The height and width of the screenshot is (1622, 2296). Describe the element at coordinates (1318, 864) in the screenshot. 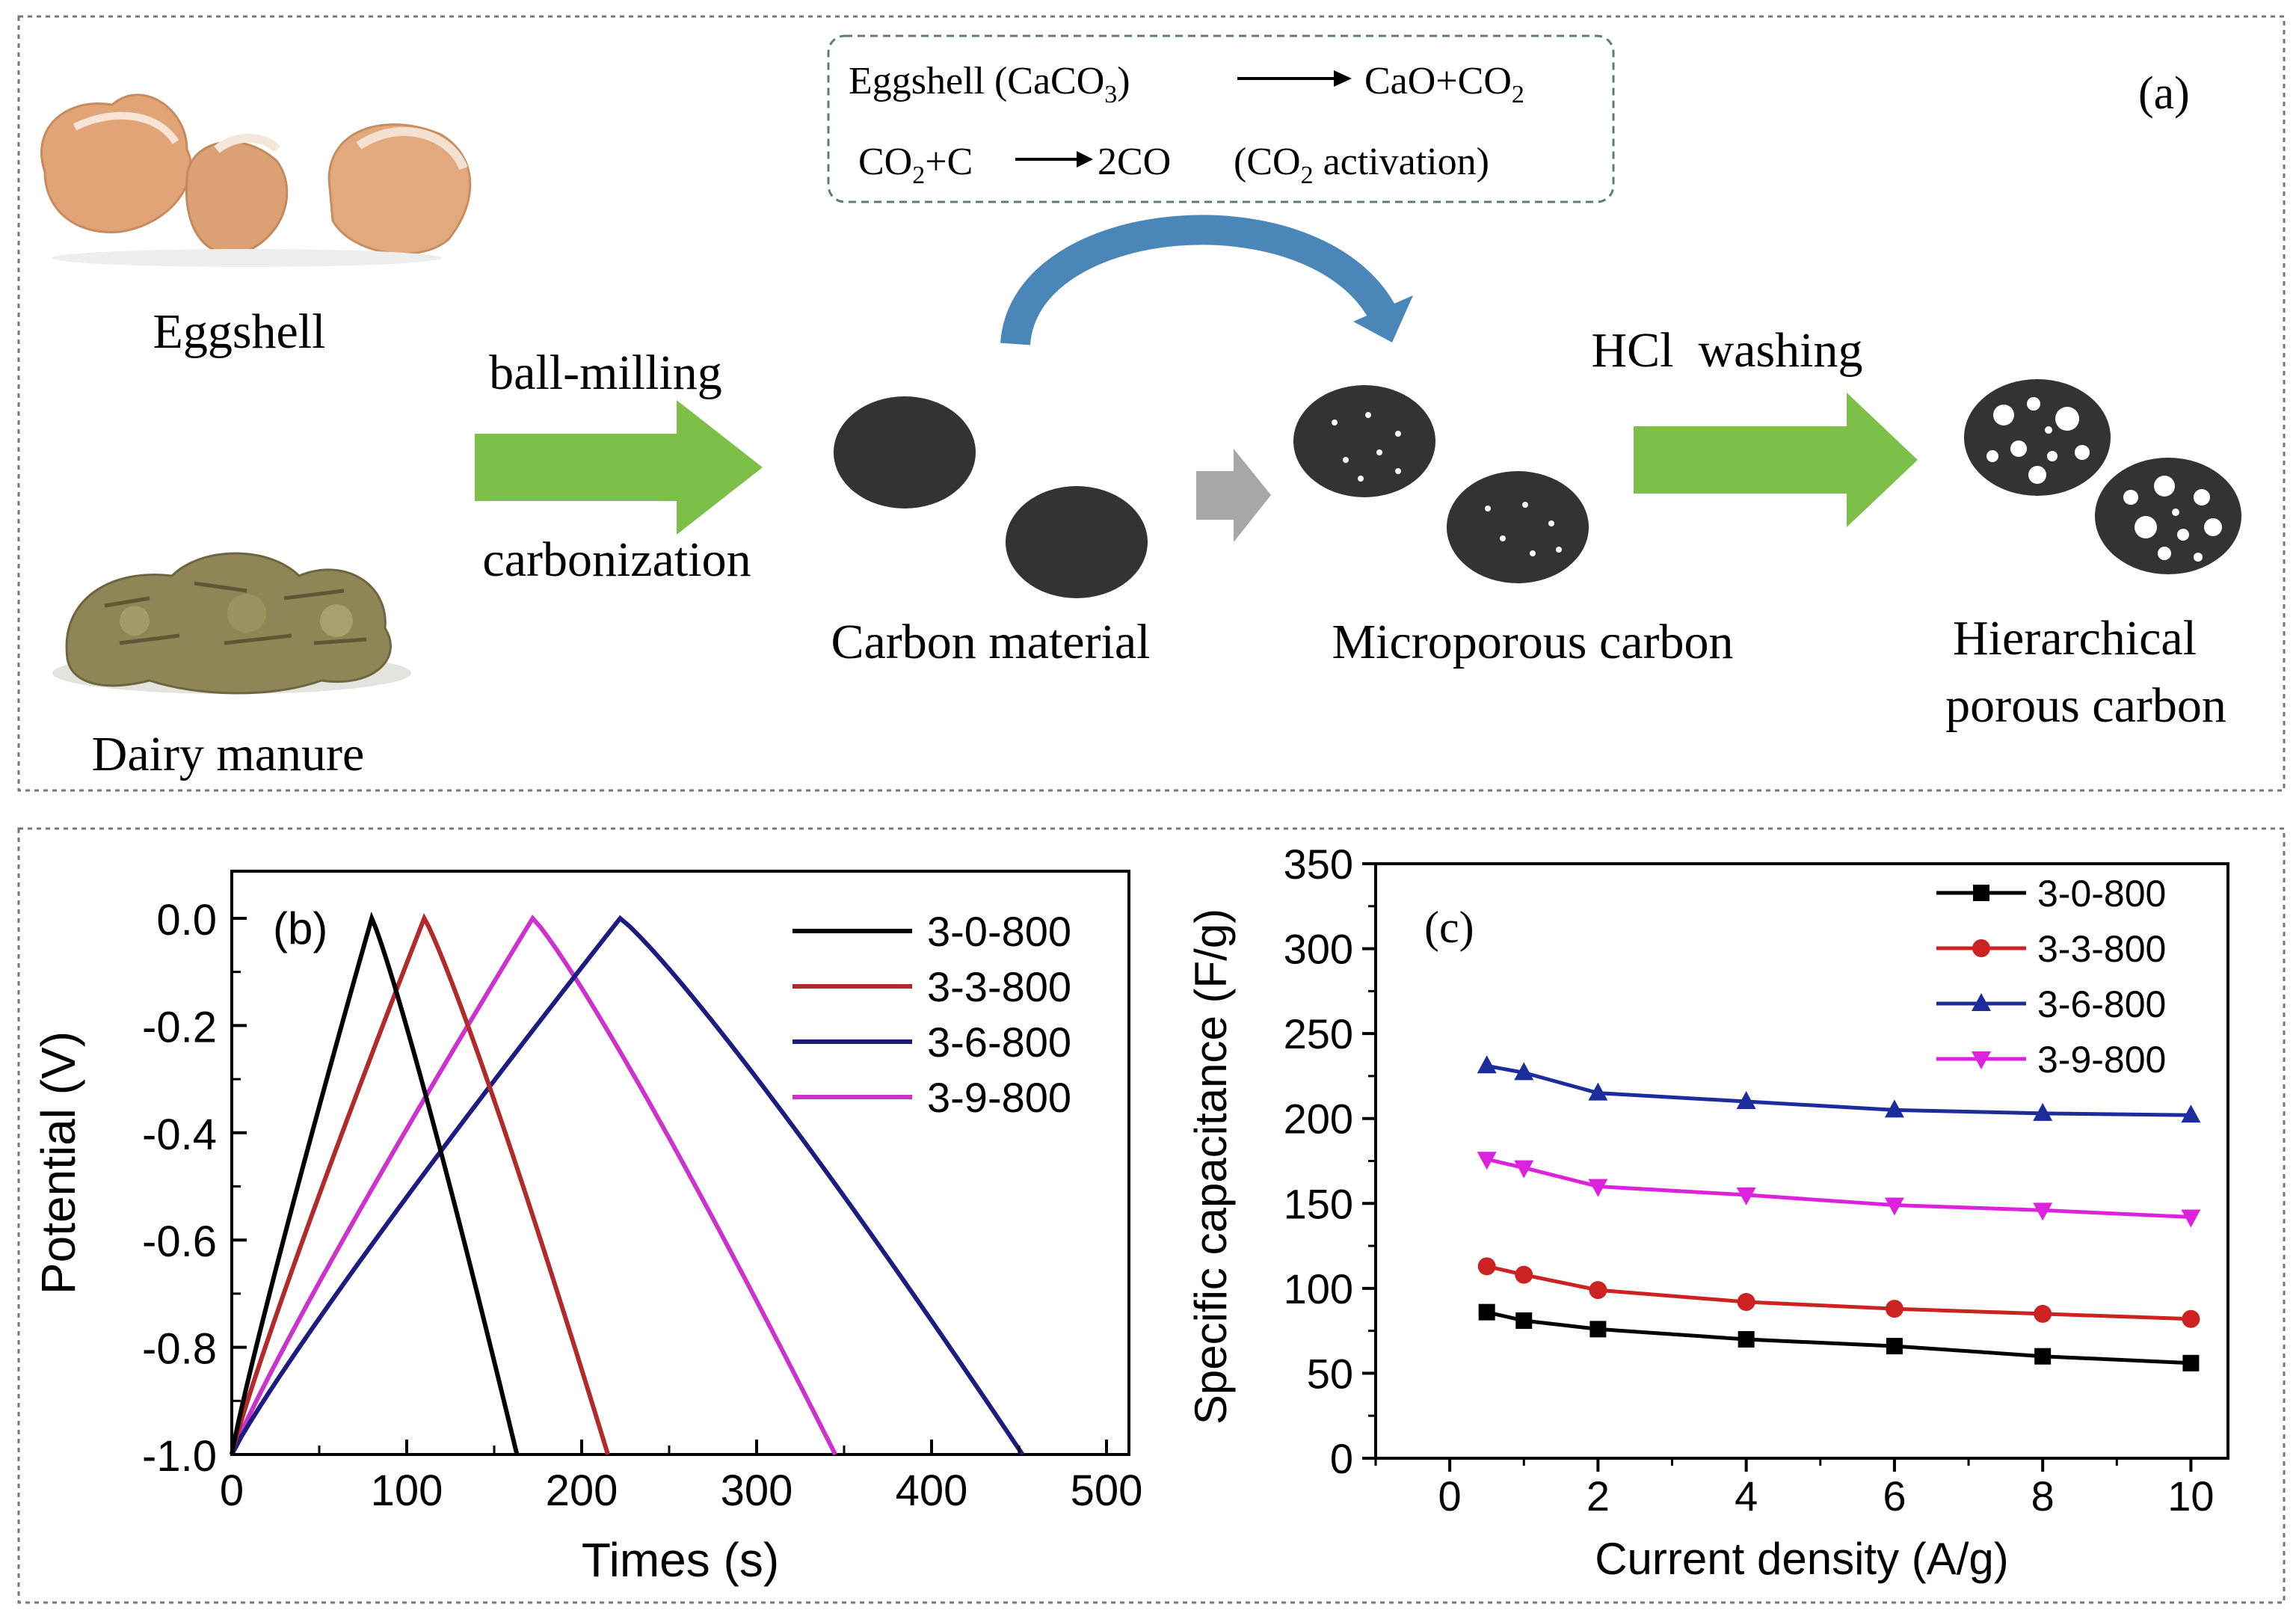

I see `chart-c-ytick-label: 350` at that location.